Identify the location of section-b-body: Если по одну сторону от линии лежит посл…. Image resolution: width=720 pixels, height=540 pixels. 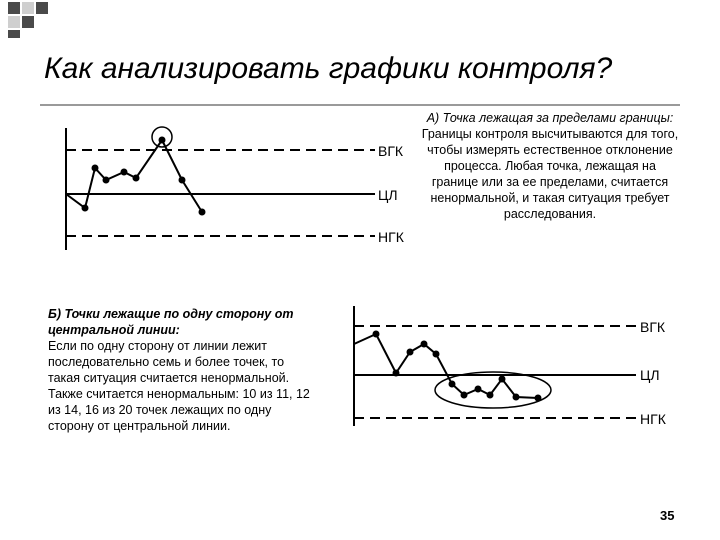
(179, 386).